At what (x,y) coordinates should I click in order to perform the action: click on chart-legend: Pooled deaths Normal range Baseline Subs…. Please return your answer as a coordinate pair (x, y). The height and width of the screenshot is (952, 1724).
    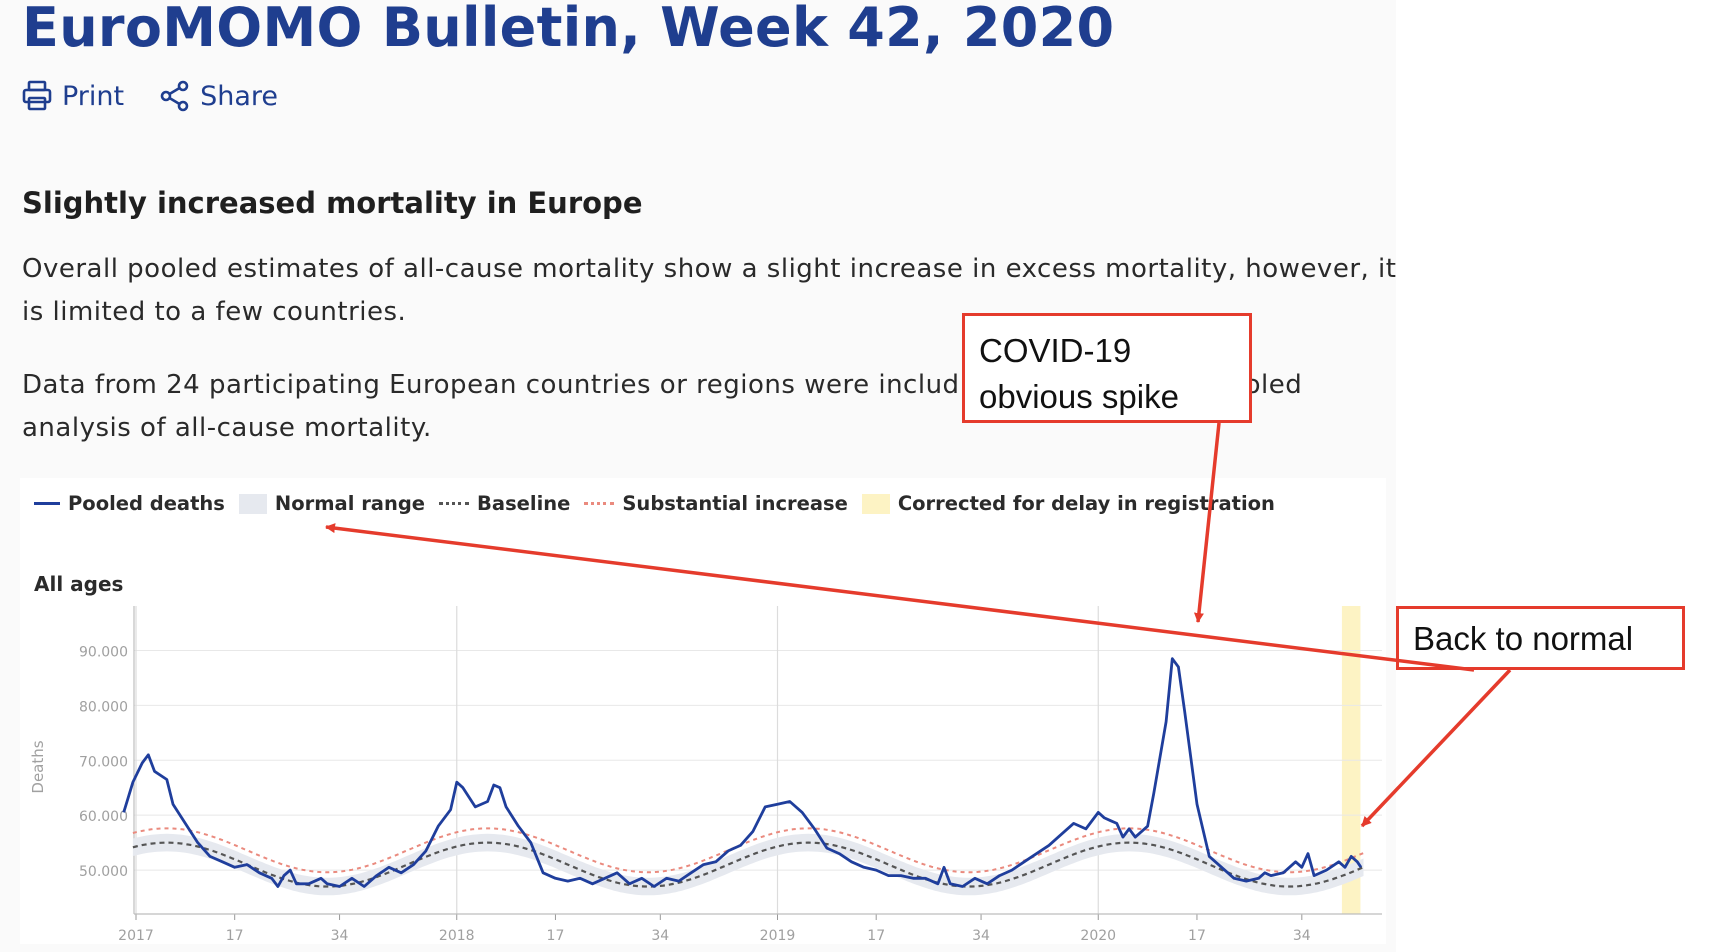
    Looking at the image, I should click on (661, 503).